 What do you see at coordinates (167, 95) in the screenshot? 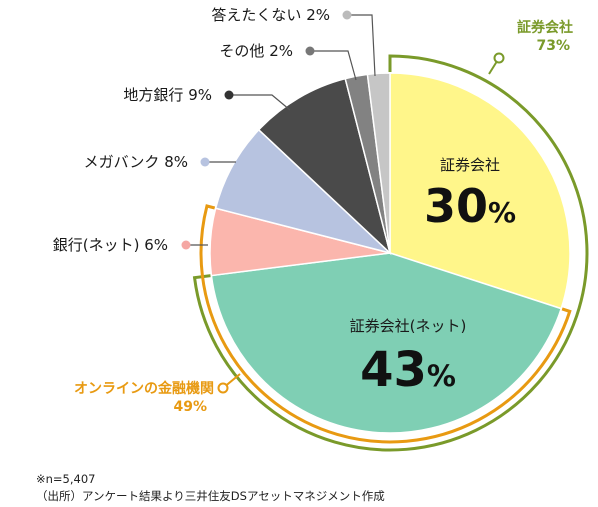
I see `slice-label-5: 地方銀行 9%` at bounding box center [167, 95].